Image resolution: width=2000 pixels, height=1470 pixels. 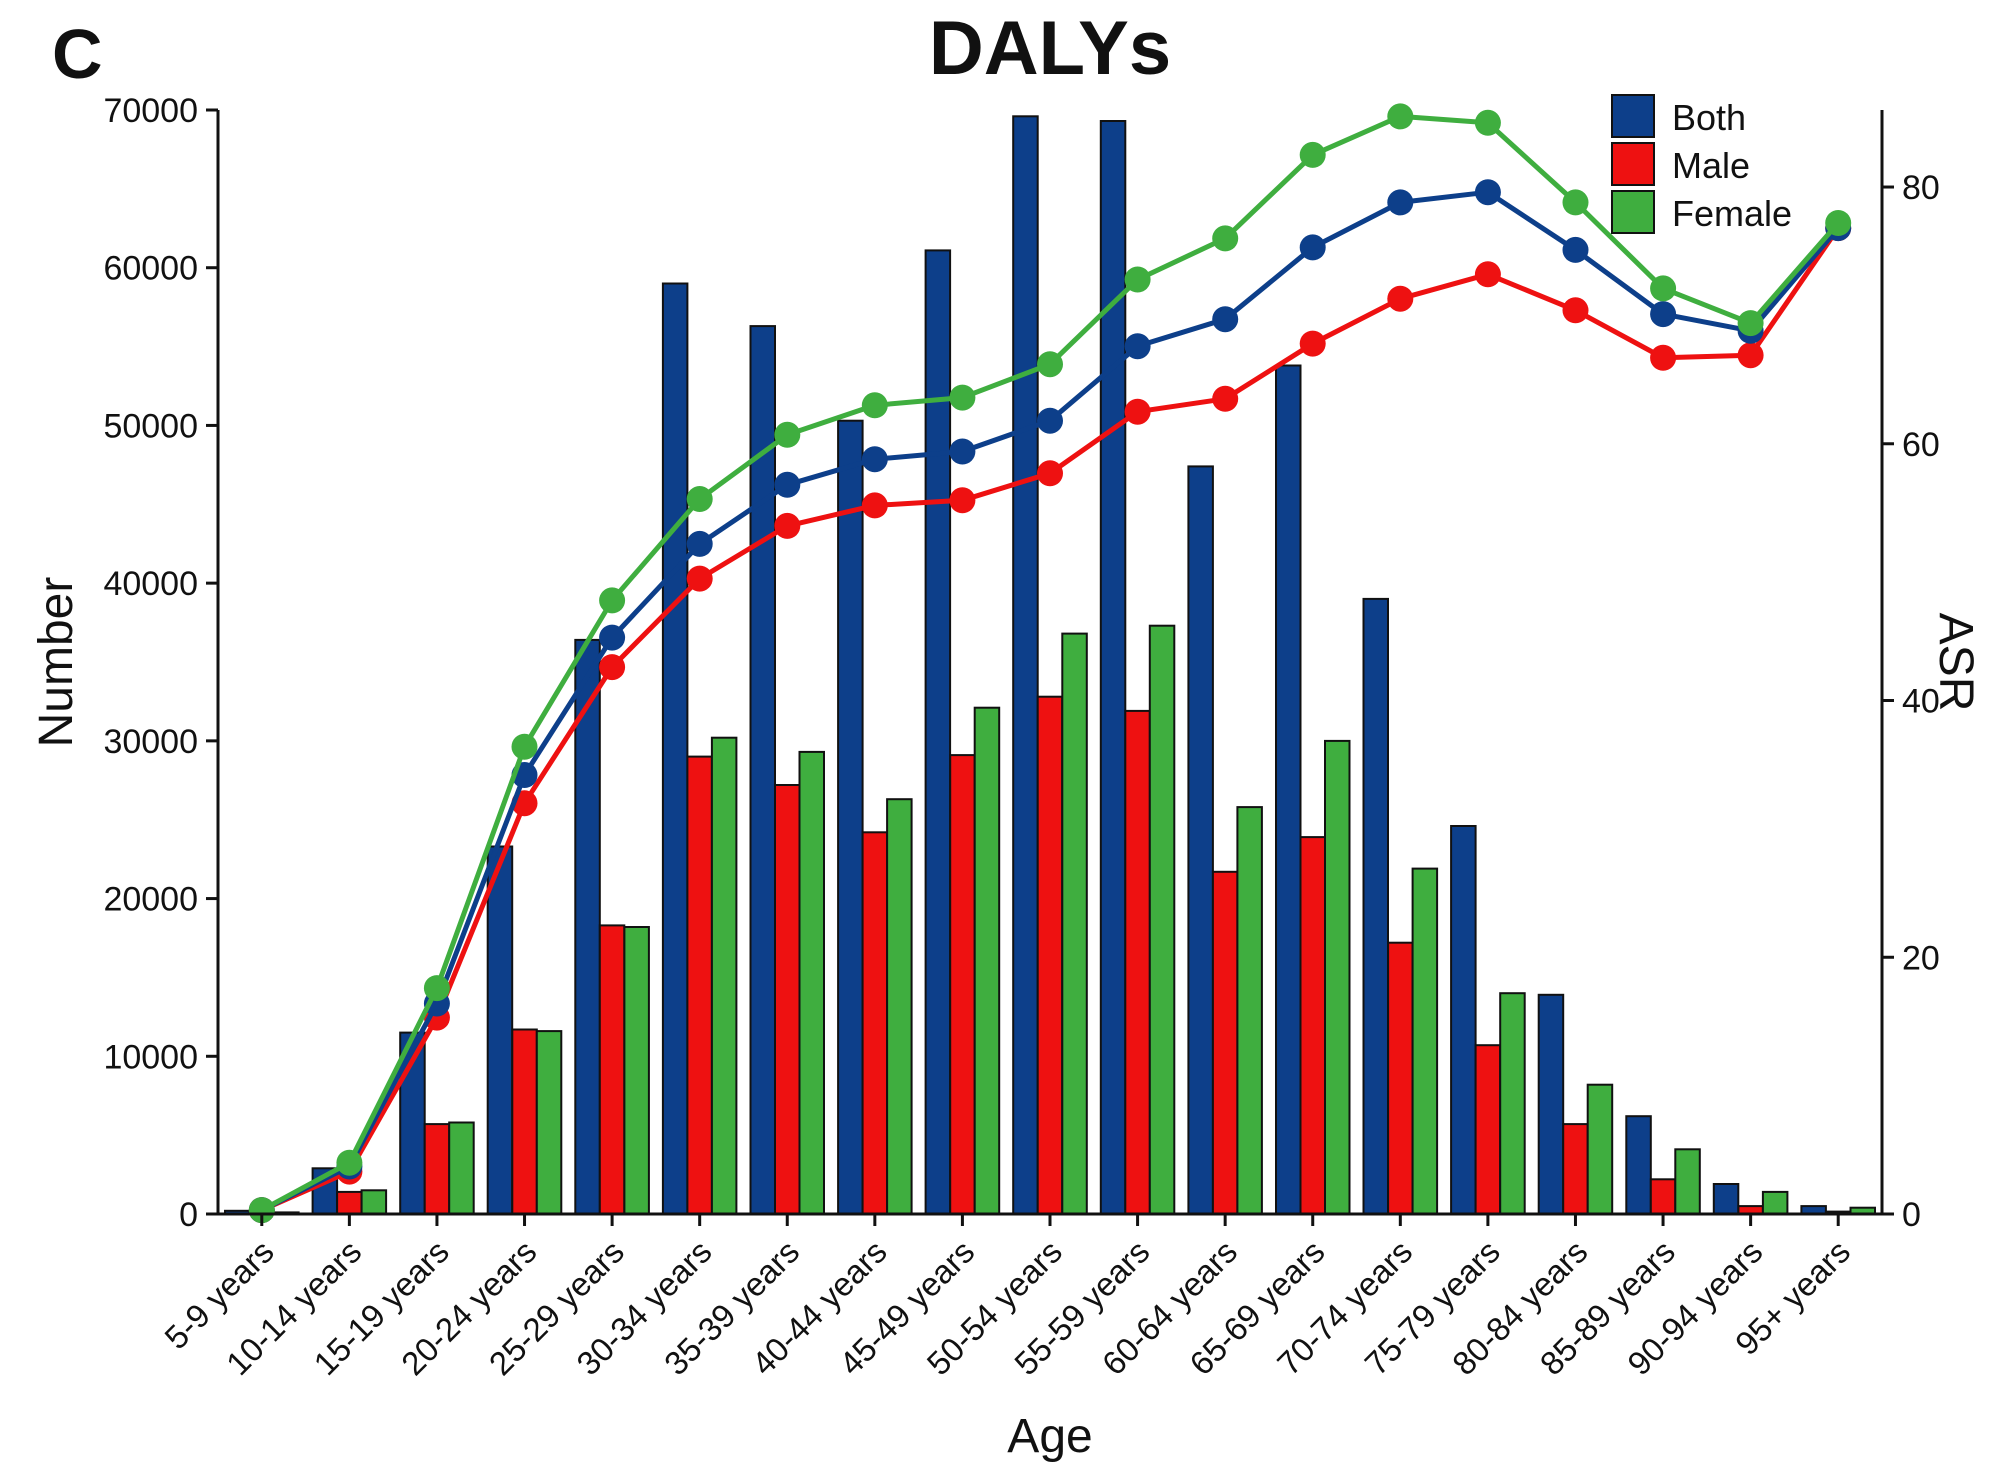 What do you see at coordinates (1463, 1020) in the screenshot?
I see `bar-both-75-79-years` at bounding box center [1463, 1020].